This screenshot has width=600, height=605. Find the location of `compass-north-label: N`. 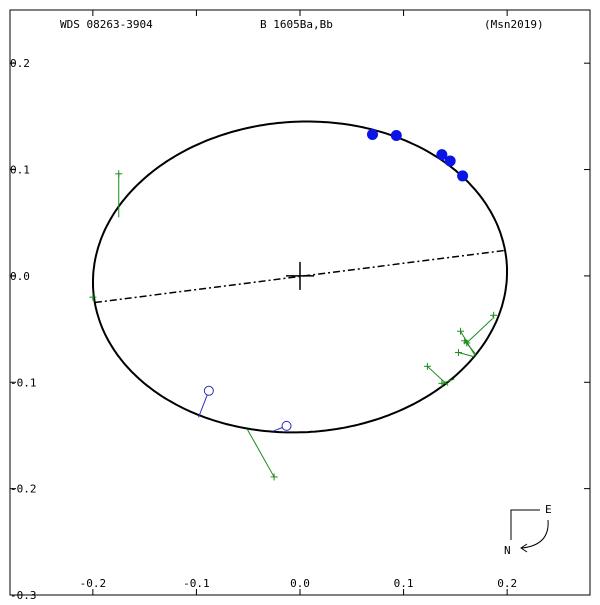

compass-north-label: N is located at coordinates (507, 550).